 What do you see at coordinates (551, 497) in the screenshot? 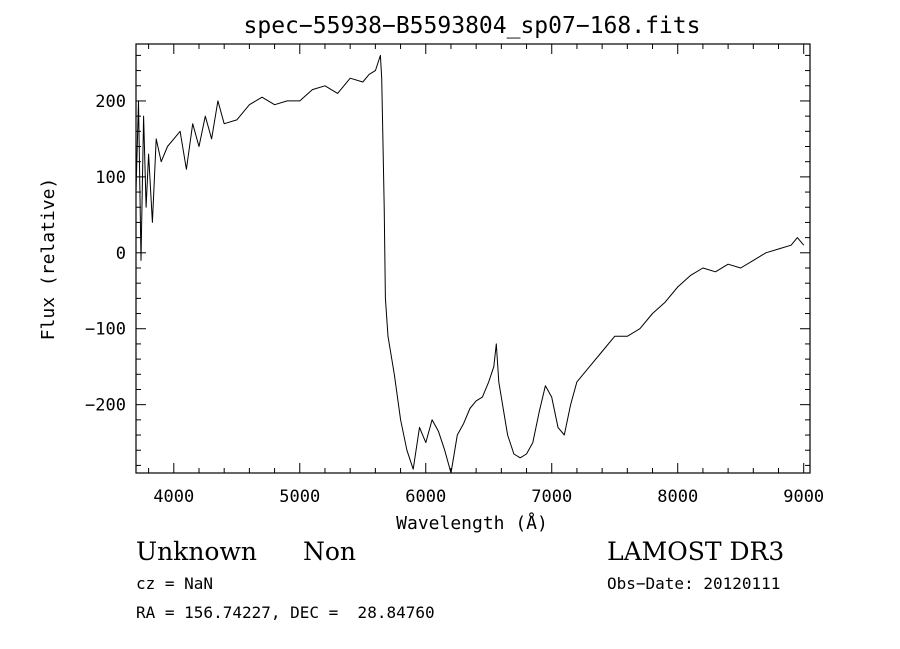
I see `x-tick-label: 7000` at bounding box center [551, 497].